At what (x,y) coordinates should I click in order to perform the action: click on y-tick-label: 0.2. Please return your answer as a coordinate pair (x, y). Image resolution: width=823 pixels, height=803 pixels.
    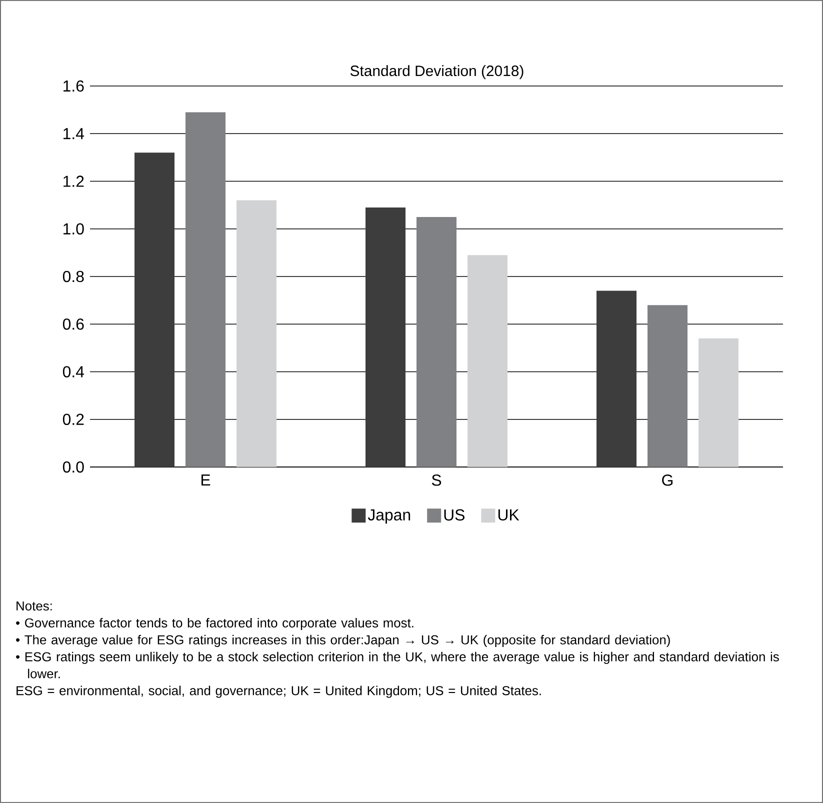
    Looking at the image, I should click on (73, 420).